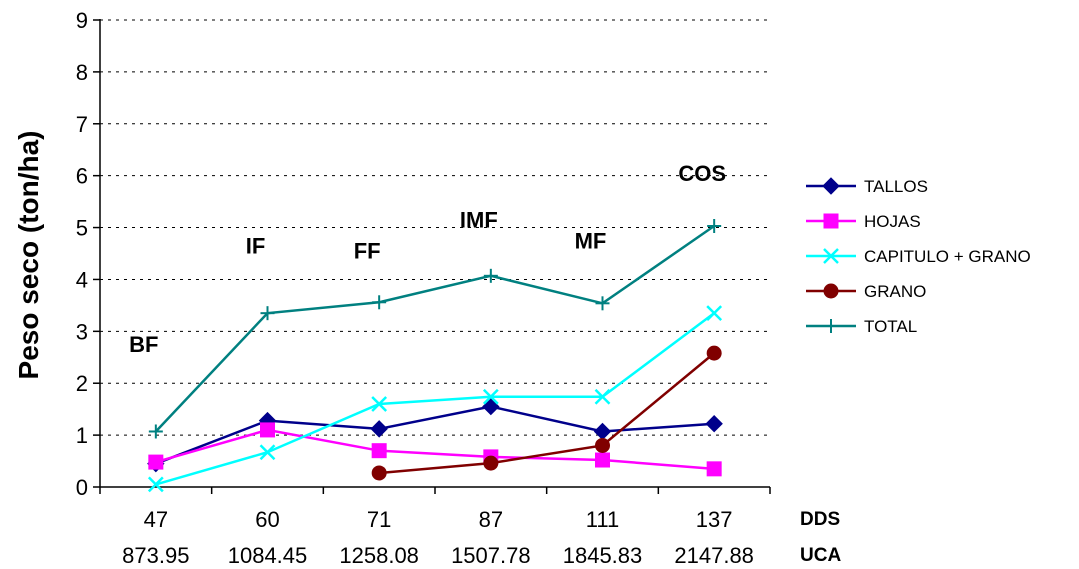 This screenshot has height=569, width=1079. I want to click on stage-label: IMF, so click(479, 220).